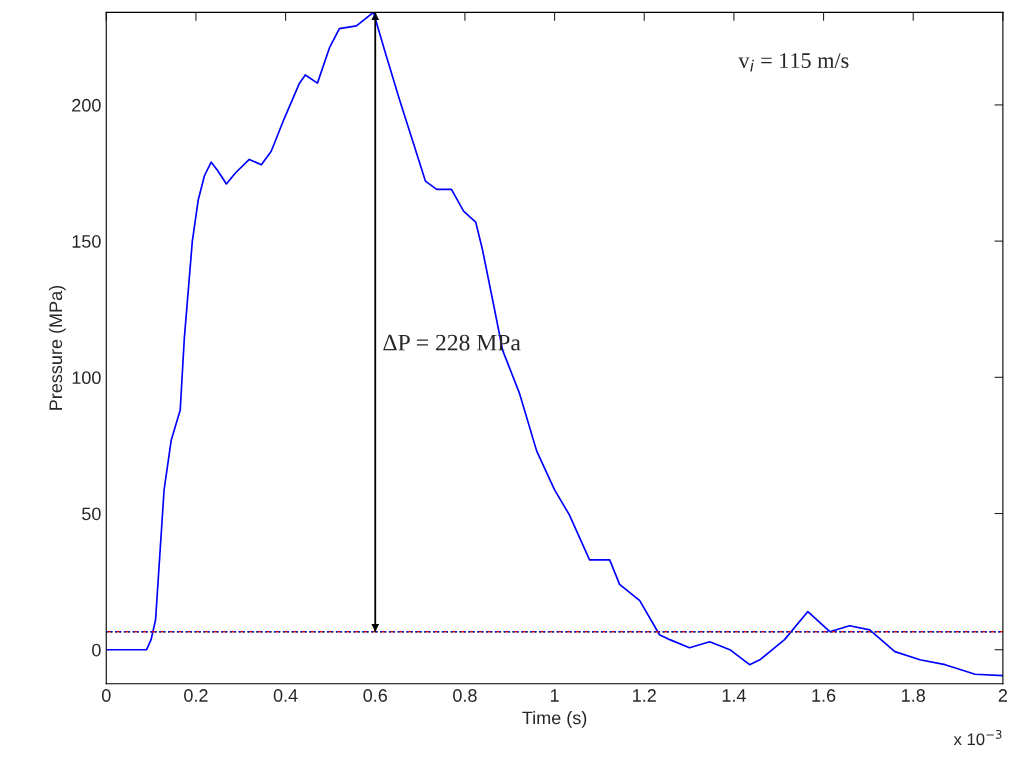 The image size is (1012, 770). Describe the element at coordinates (554, 695) in the screenshot. I see `x-tick-label: 1` at that location.